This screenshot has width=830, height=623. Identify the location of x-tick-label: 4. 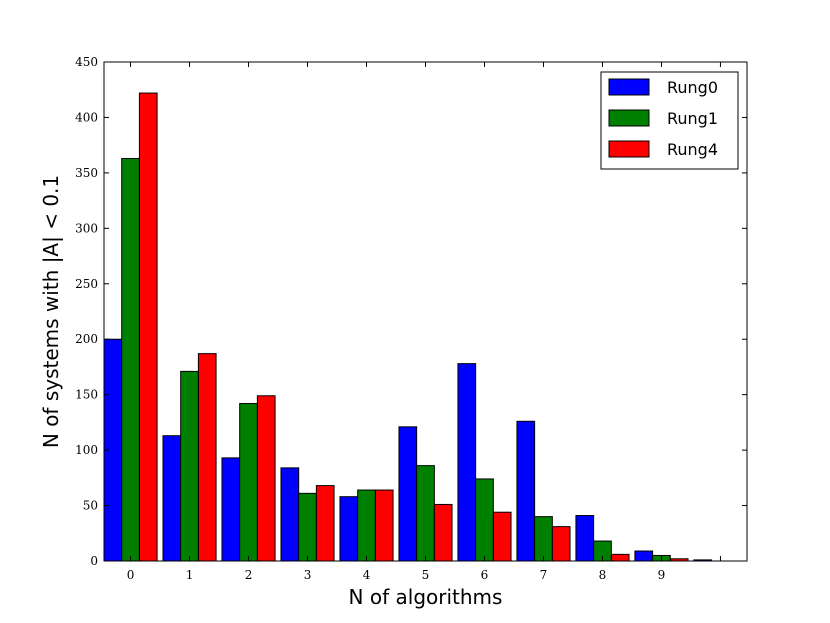
(367, 575).